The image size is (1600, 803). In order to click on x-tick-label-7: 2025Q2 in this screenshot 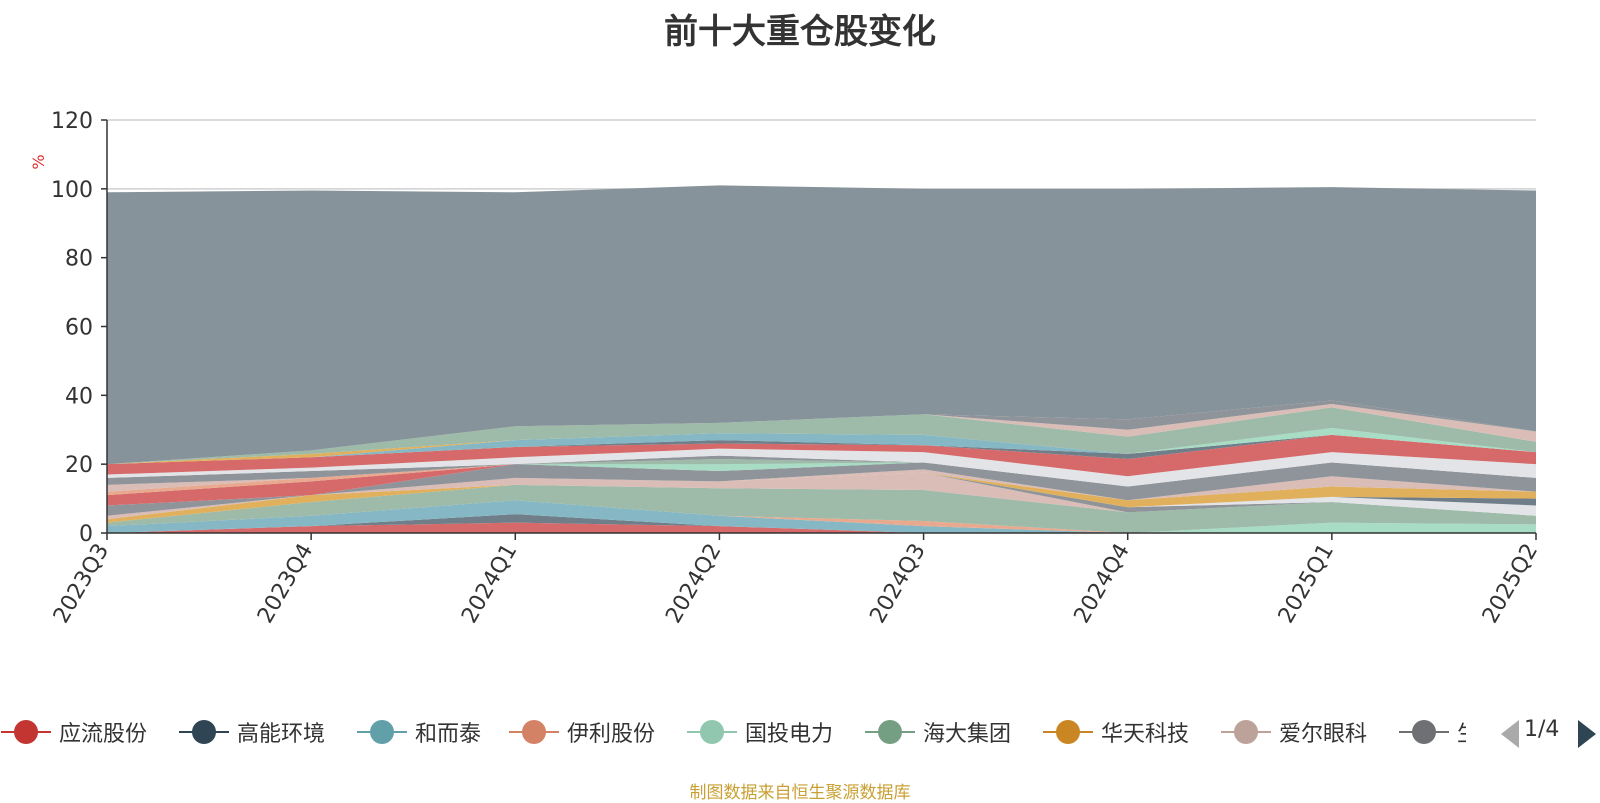, I will do `click(1510, 584)`.